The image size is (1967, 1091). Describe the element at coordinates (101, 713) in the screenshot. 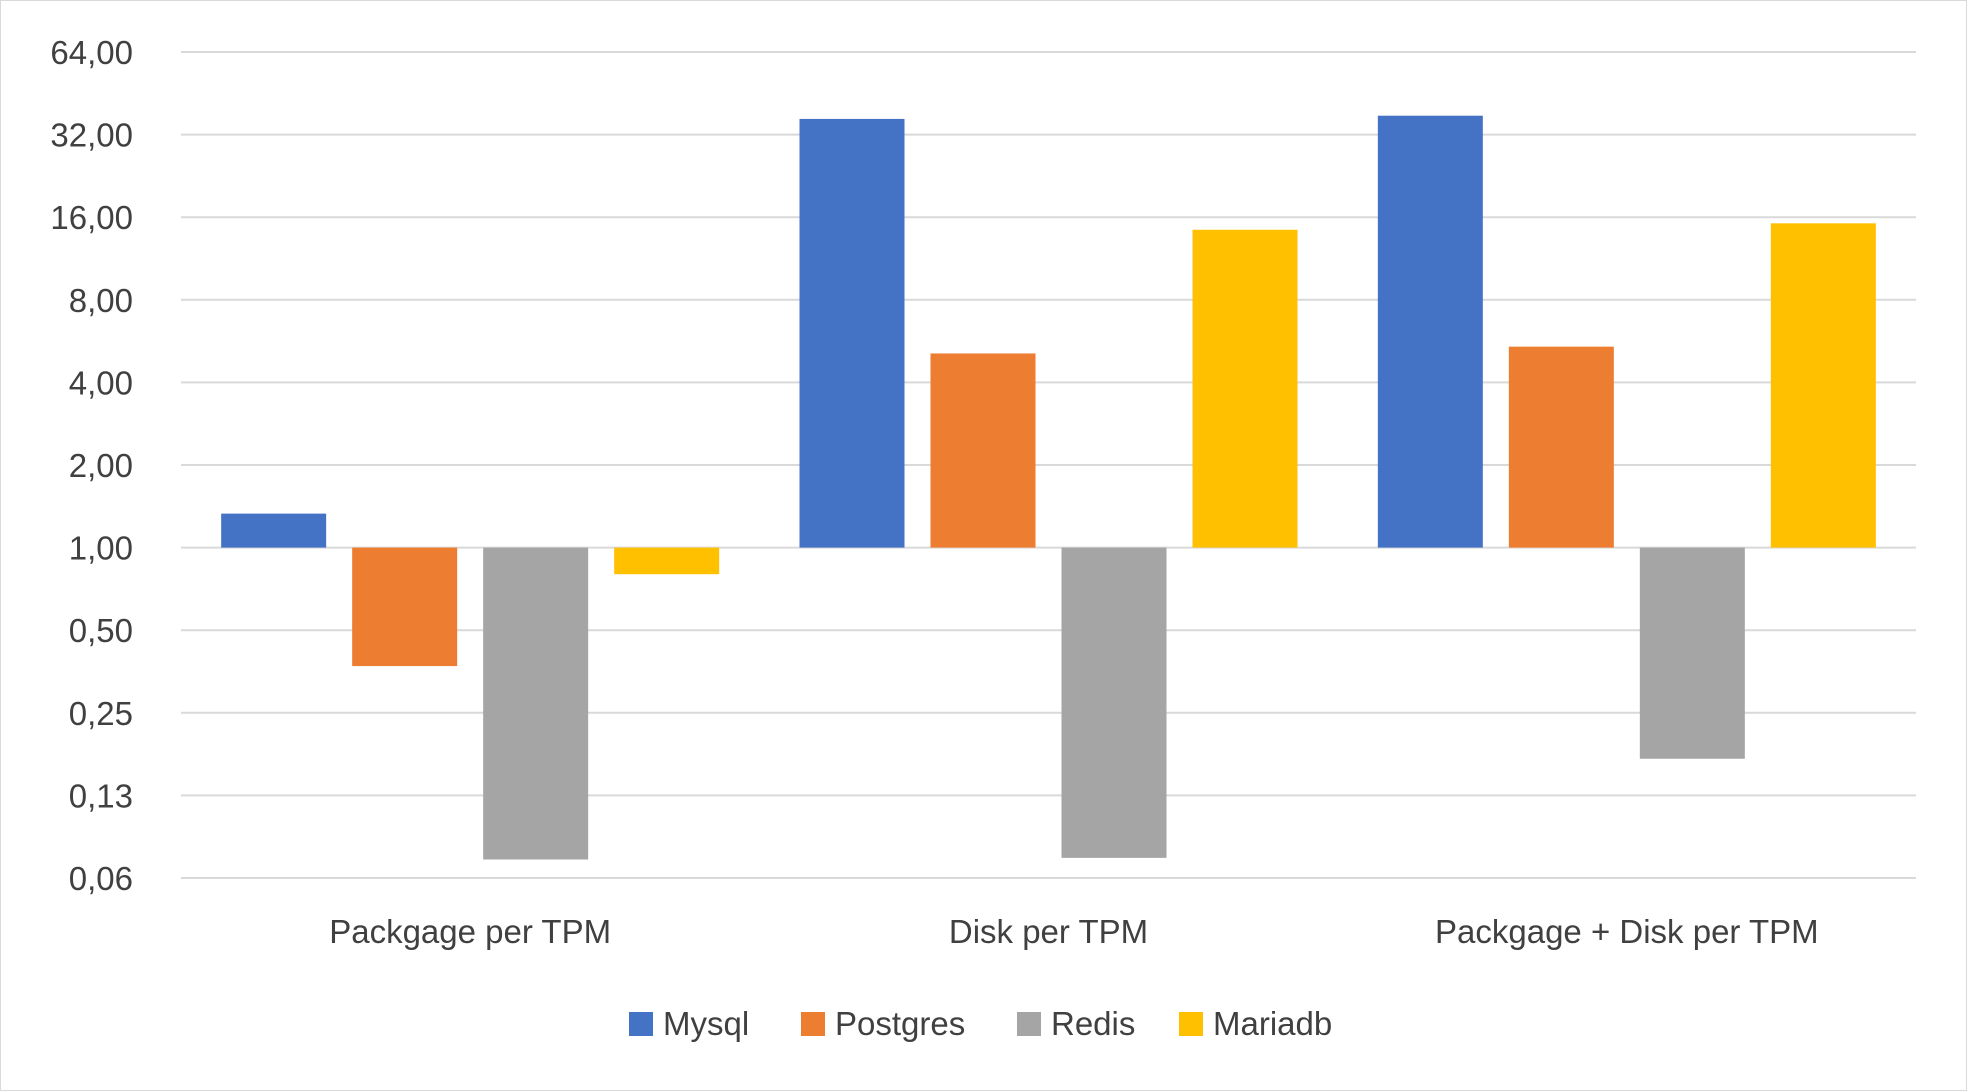

I see `y-tick-label: 0,25` at that location.